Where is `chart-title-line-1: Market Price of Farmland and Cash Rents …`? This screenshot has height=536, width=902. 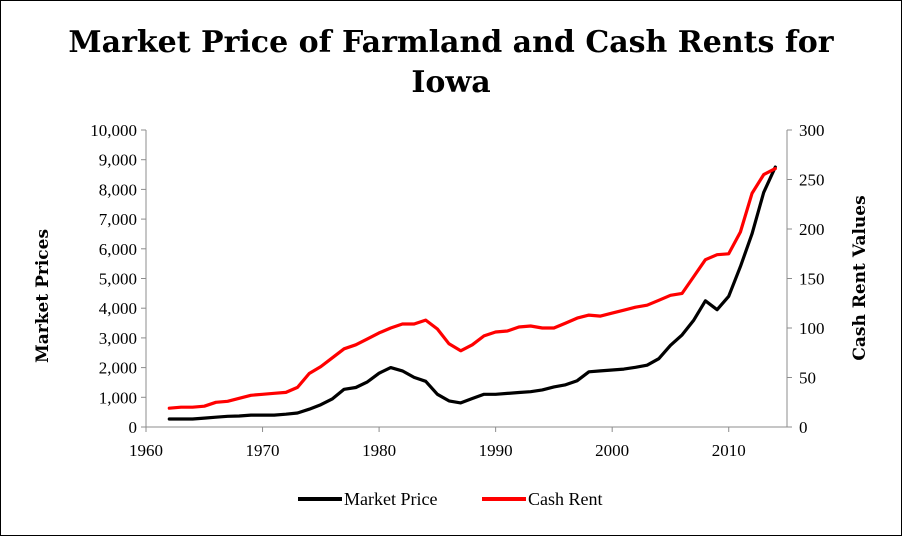 chart-title-line-1: Market Price of Farmland and Cash Rents … is located at coordinates (451, 42).